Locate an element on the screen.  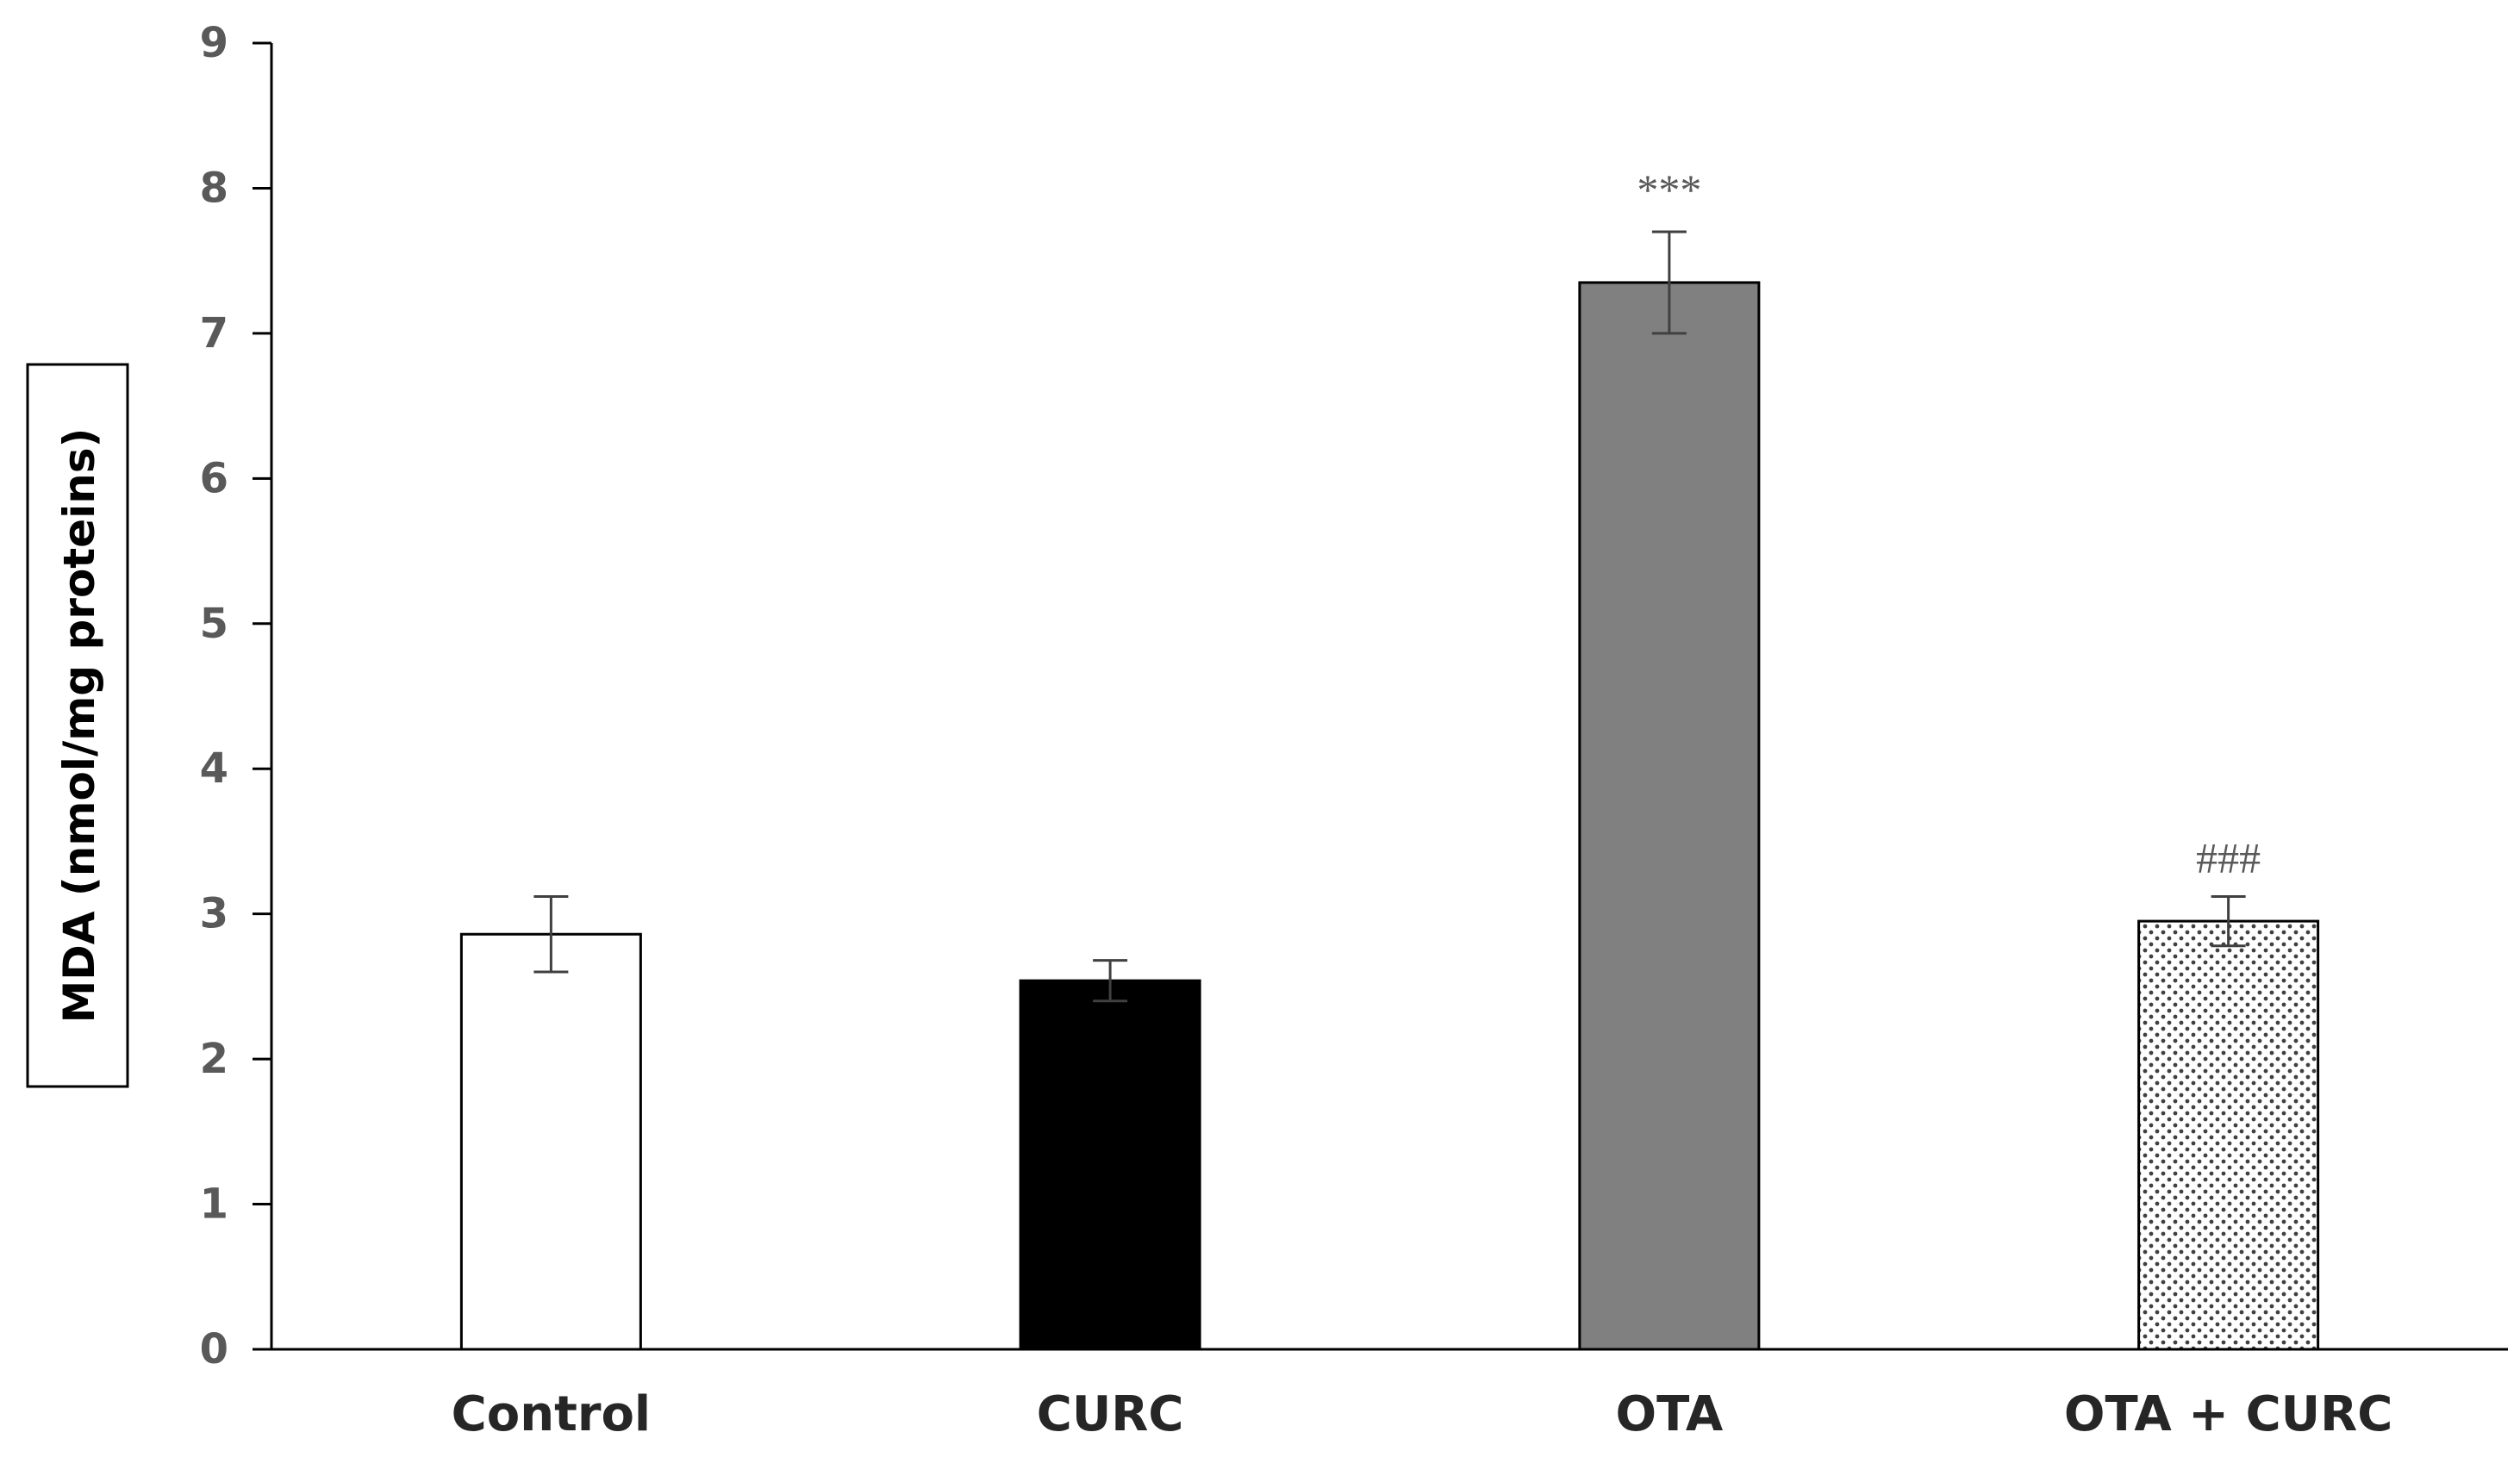
significance-label: *** is located at coordinates (1669, 189).